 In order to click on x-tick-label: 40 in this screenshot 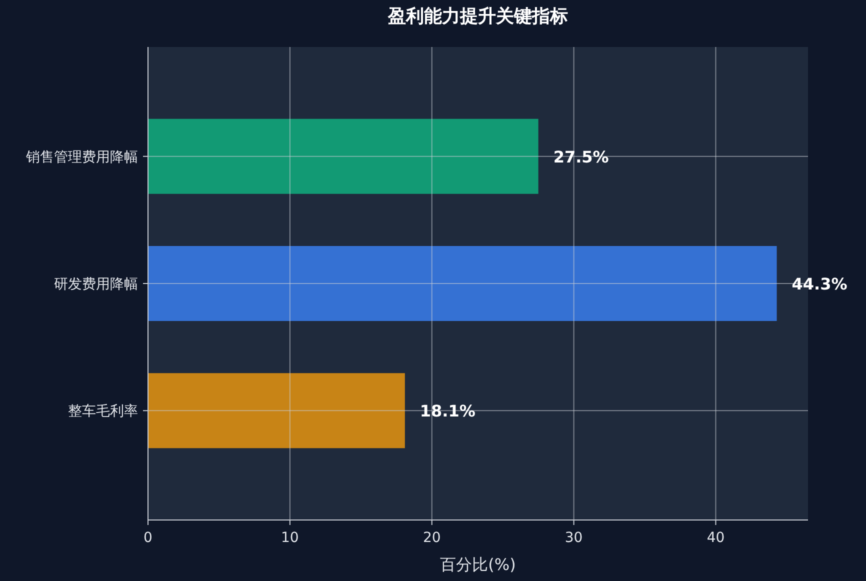, I will do `click(715, 538)`.